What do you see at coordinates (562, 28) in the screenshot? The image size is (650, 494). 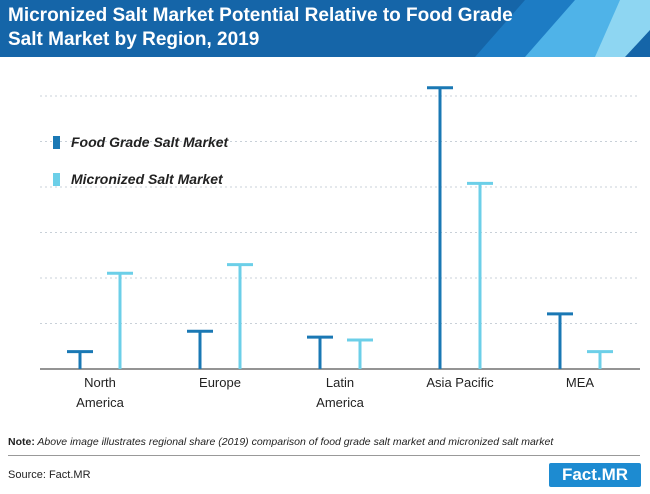 I see `banner-stripes` at bounding box center [562, 28].